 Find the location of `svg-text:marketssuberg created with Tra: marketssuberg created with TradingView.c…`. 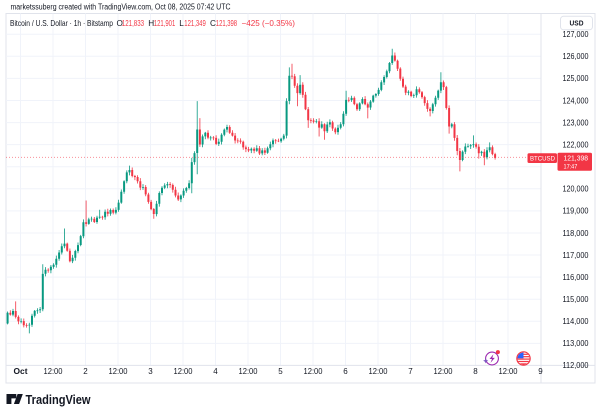

svg-text:marketssuberg created with Tra: marketssuberg created with TradingView.c… is located at coordinates (121, 7).